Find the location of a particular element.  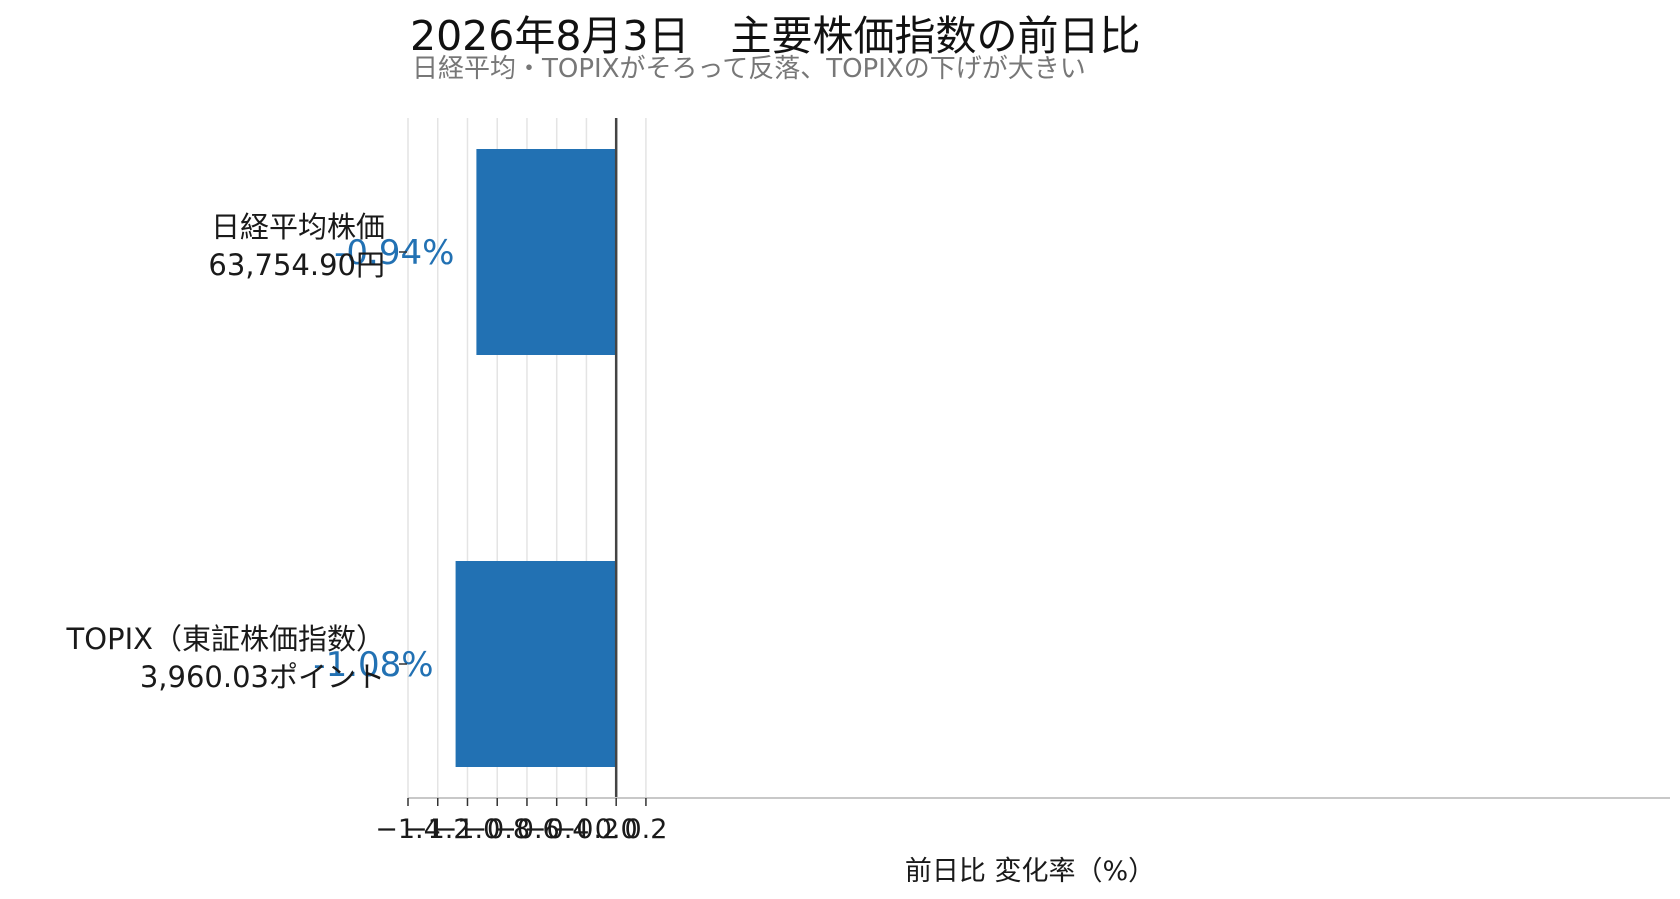

y-tick-label: TOPIX（東証株価指数） is located at coordinates (225, 639).